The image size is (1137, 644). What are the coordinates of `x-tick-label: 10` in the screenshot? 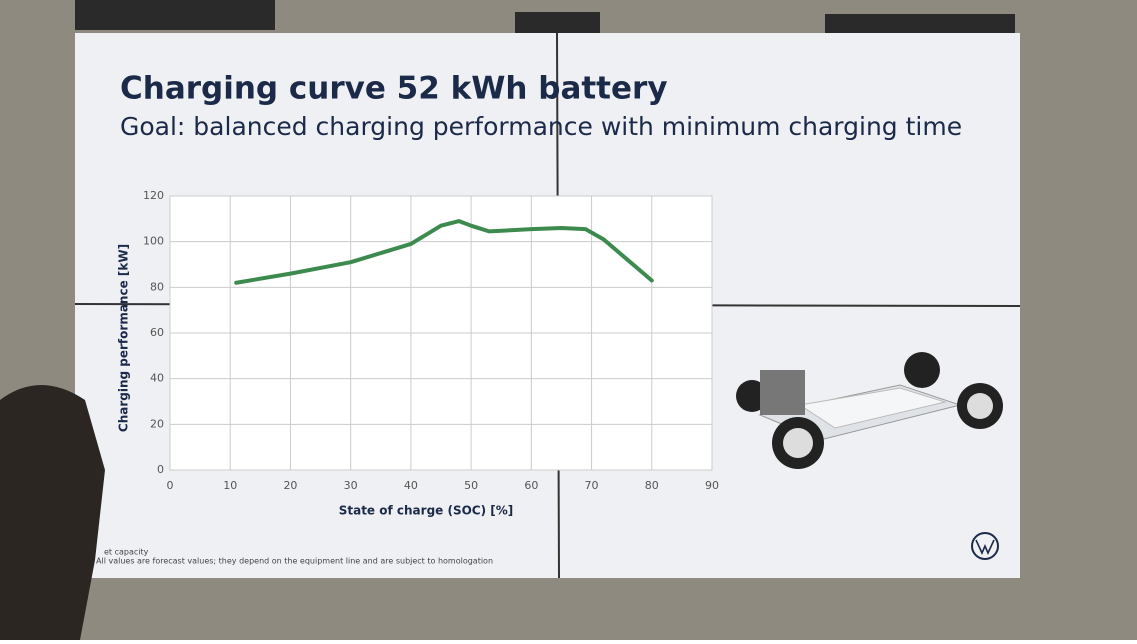 It's located at (230, 485).